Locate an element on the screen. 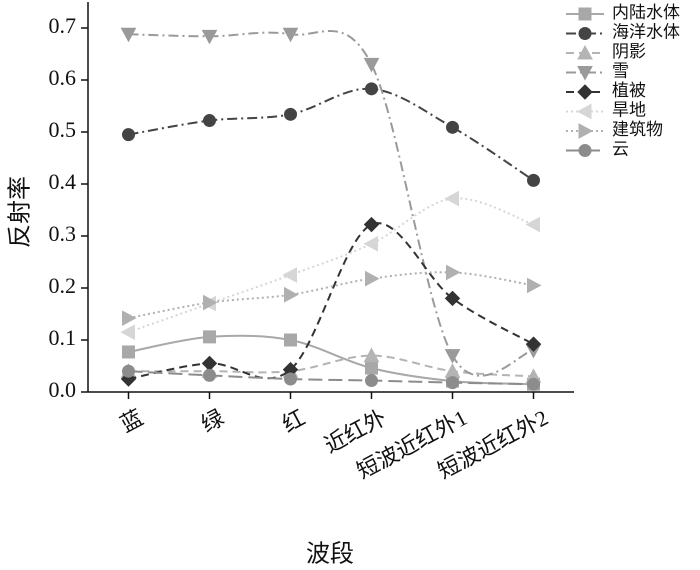 The height and width of the screenshot is (570, 700). legend-label: 植被 is located at coordinates (629, 90).